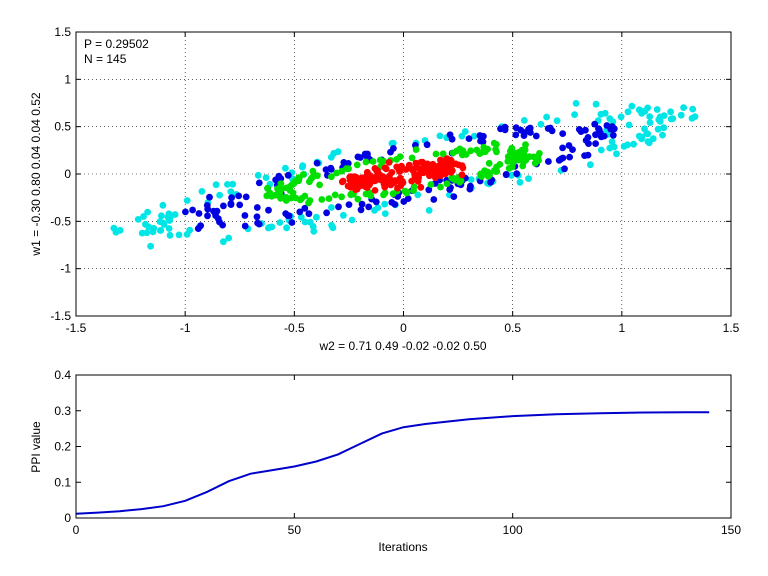 The height and width of the screenshot is (576, 768). Describe the element at coordinates (185, 328) in the screenshot. I see `scatter-xtick-label: -1` at that location.